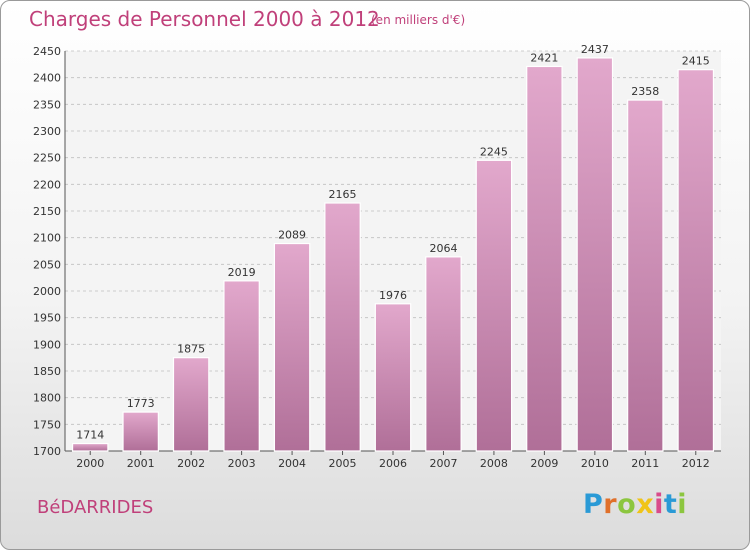 The width and height of the screenshot is (750, 550). Describe the element at coordinates (47, 291) in the screenshot. I see `y-tick-label: 2000` at that location.